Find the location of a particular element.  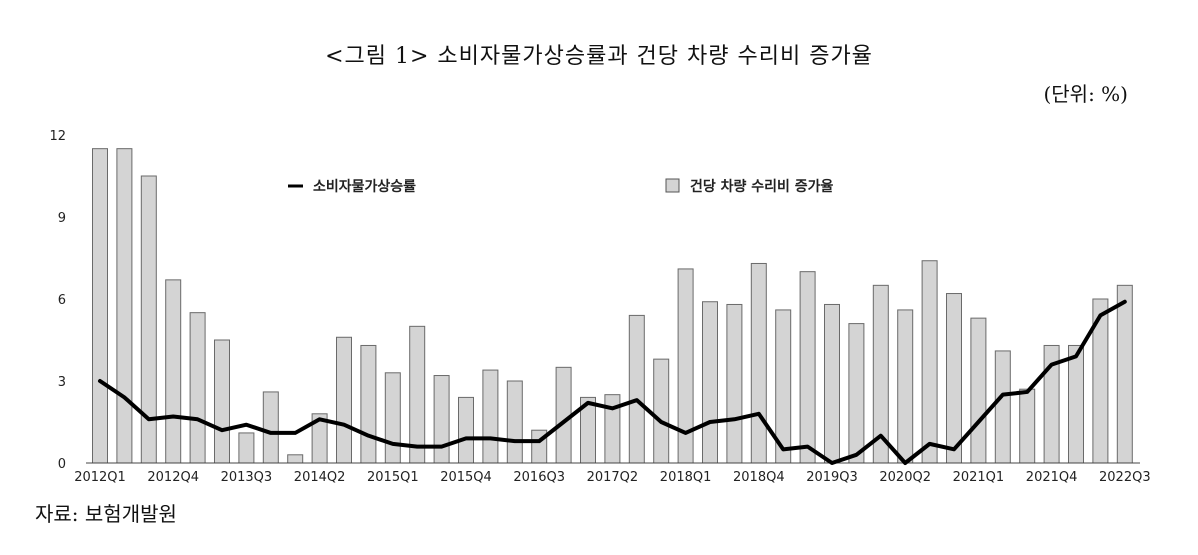

bar-repair-2016Q1 is located at coordinates (490, 416).